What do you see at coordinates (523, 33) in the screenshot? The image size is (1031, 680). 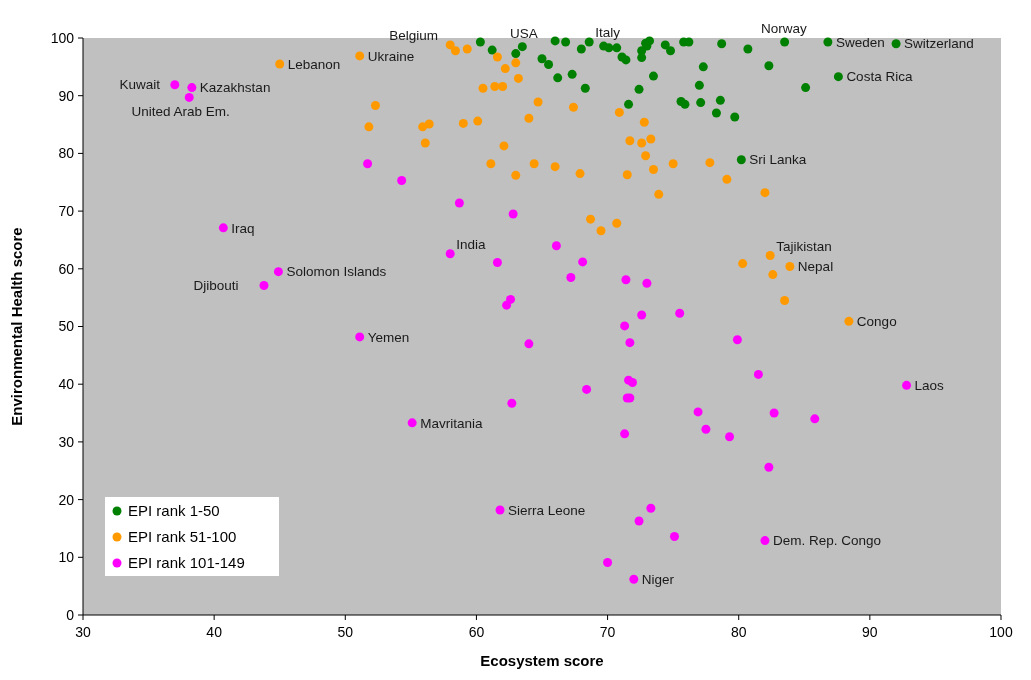 I see `annotation: USA` at bounding box center [523, 33].